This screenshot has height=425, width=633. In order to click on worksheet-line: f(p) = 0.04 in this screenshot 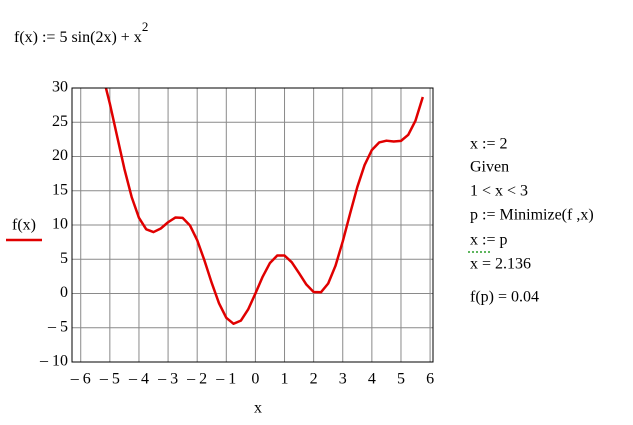, I will do `click(504, 297)`.